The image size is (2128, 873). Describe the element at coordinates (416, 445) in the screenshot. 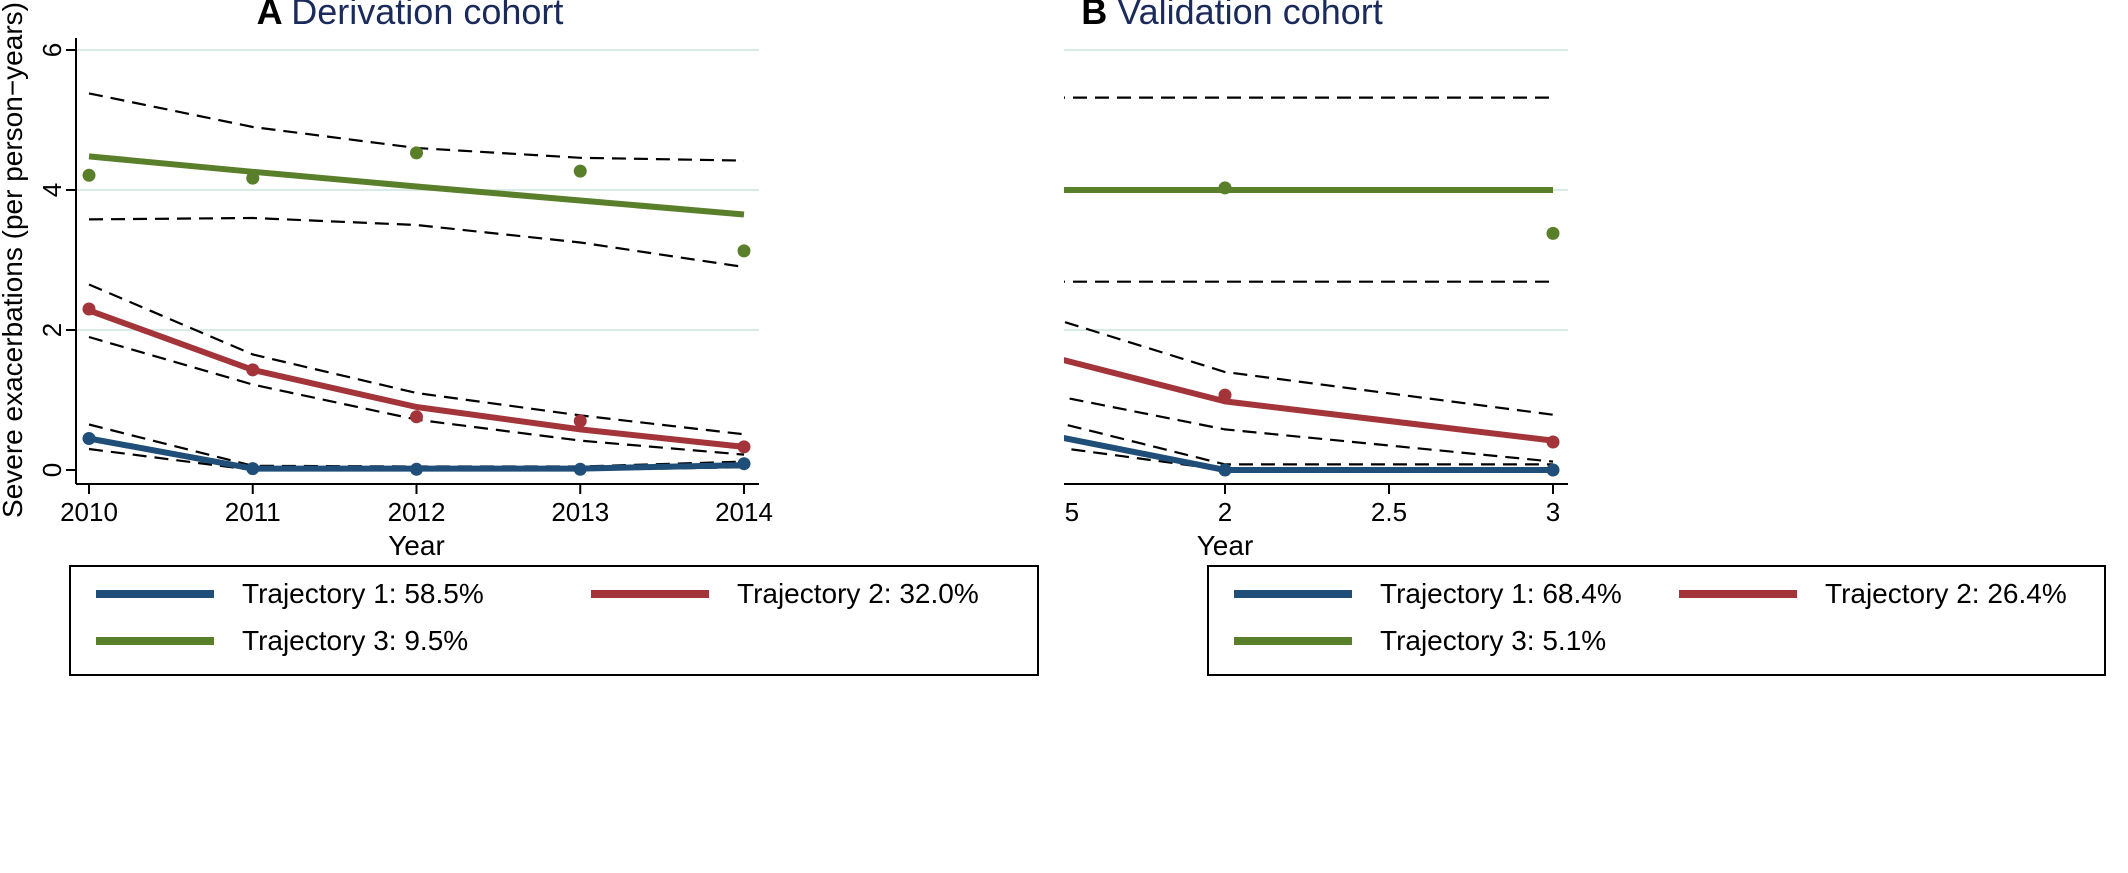

I see `ci-upper-line-traj1` at that location.